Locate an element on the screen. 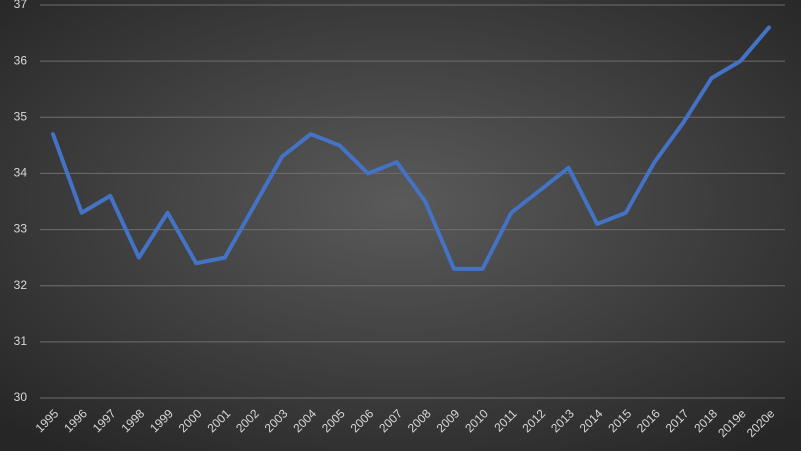  y-tick-label: 31 is located at coordinates (21, 341).